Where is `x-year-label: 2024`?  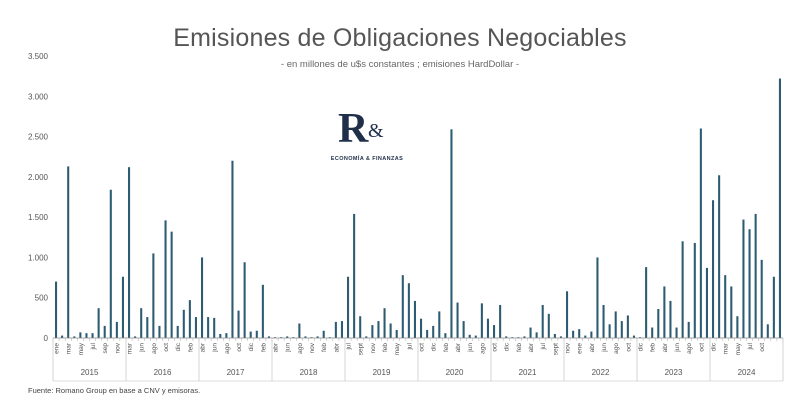
x-year-label: 2024 is located at coordinates (747, 372).